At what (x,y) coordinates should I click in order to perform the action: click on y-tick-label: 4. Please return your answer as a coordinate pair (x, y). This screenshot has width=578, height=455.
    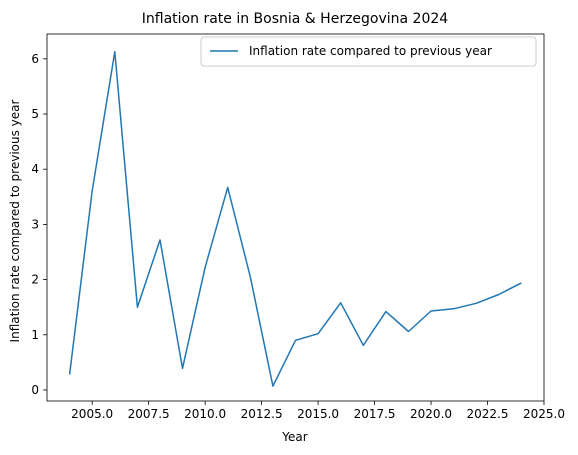
    Looking at the image, I should click on (35, 169).